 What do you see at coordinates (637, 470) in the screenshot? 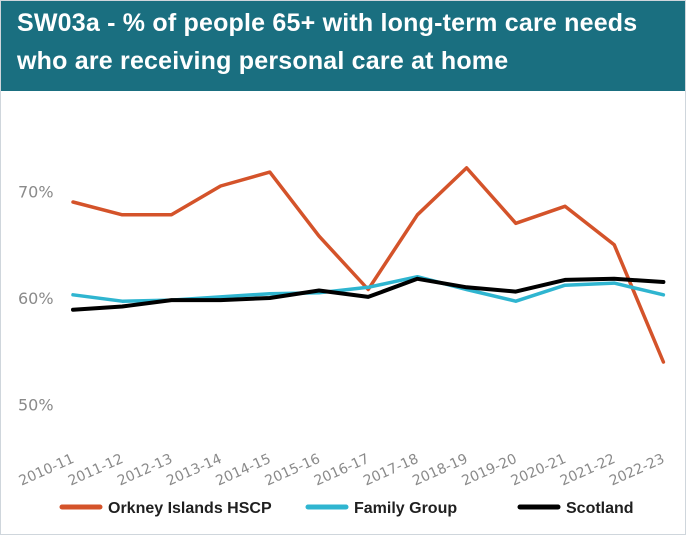
I see `x-tick-label: 2022-23` at bounding box center [637, 470].